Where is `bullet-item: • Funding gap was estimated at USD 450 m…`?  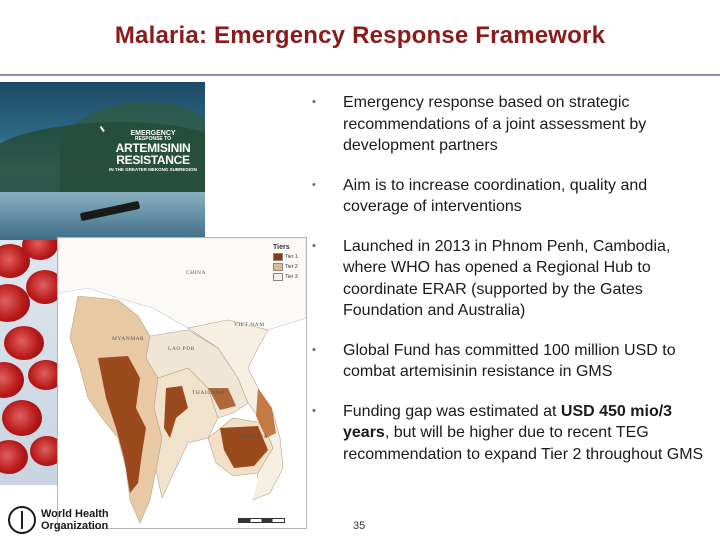 bullet-item: • Funding gap was estimated at USD 450 m… is located at coordinates (508, 432).